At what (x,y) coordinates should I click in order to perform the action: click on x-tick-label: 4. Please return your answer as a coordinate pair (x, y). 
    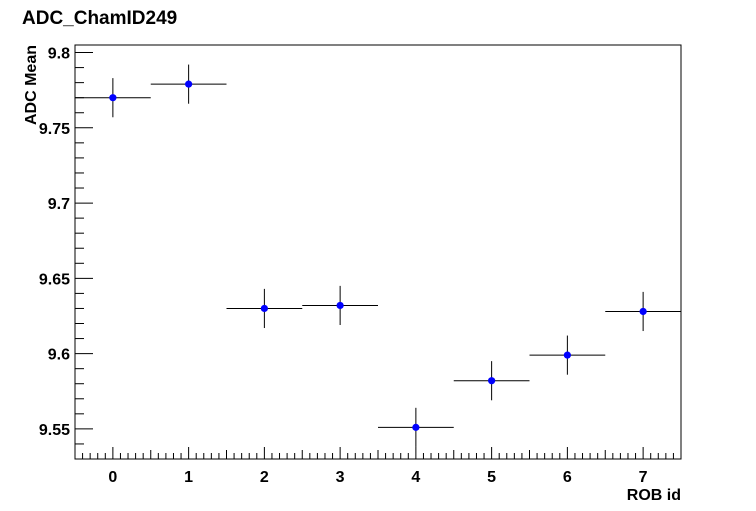
    Looking at the image, I should click on (415, 477).